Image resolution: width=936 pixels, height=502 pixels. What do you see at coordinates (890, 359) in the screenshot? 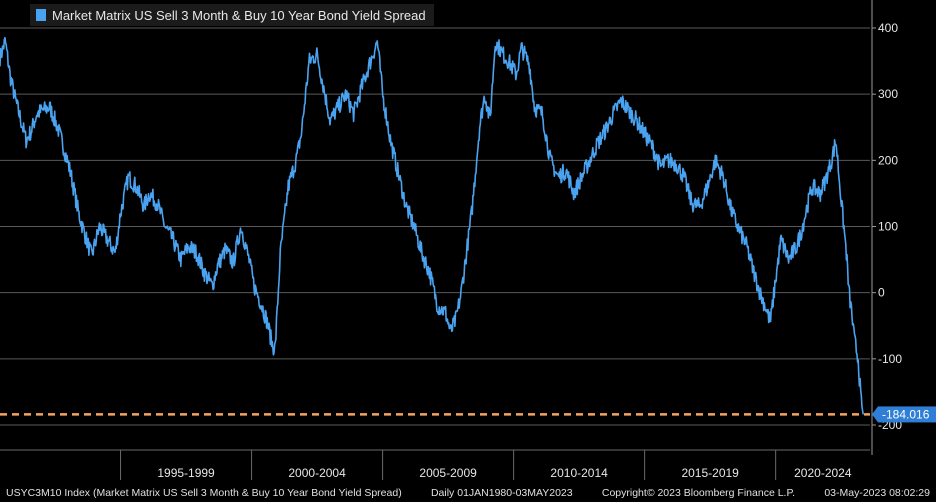
I see `y-tick-label: -100` at bounding box center [890, 359].